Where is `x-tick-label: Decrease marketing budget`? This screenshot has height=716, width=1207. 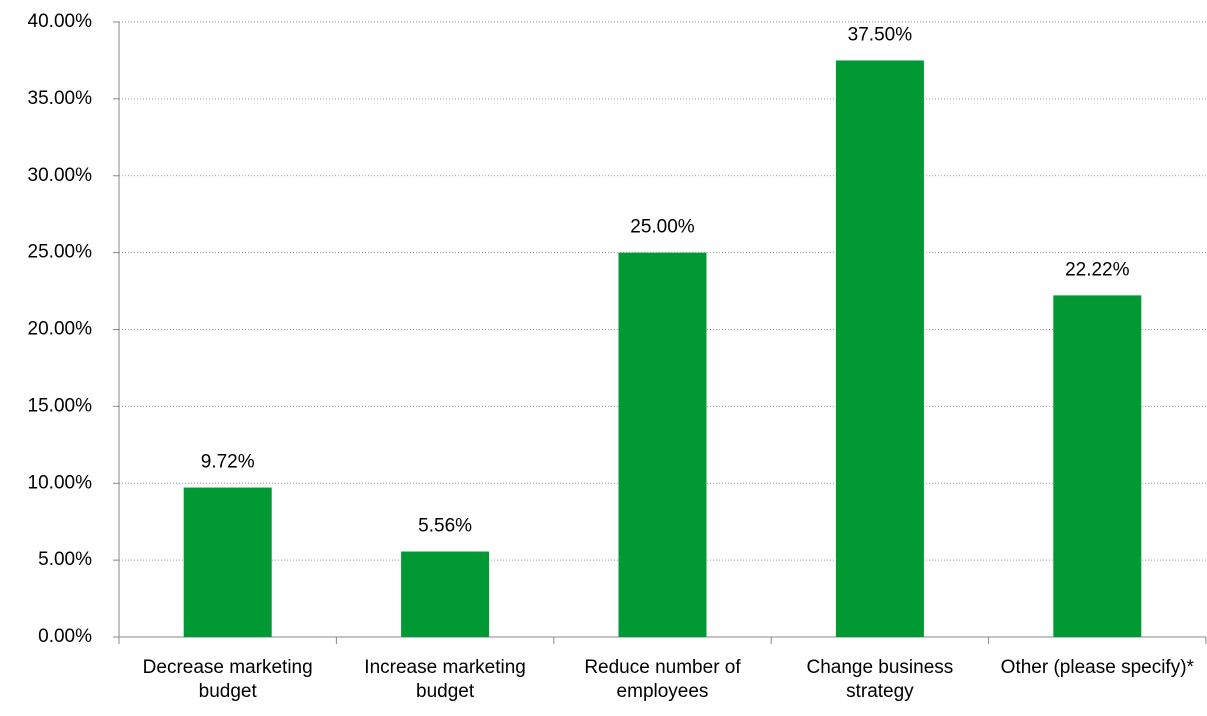 x-tick-label: Decrease marketing budget is located at coordinates (227, 679).